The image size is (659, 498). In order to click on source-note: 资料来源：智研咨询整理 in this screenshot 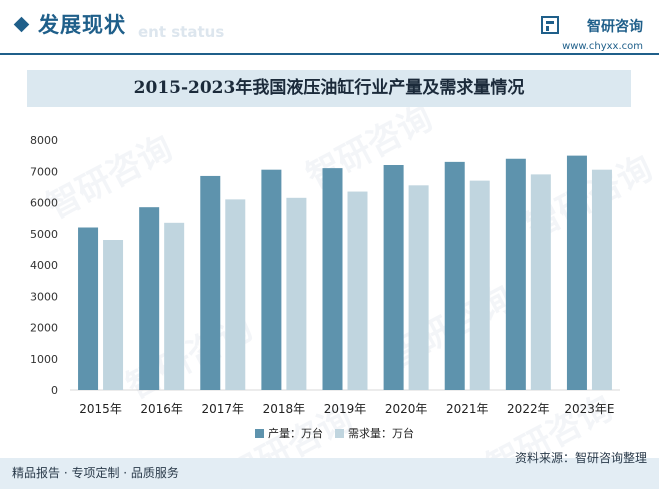, I will do `click(580, 458)`.